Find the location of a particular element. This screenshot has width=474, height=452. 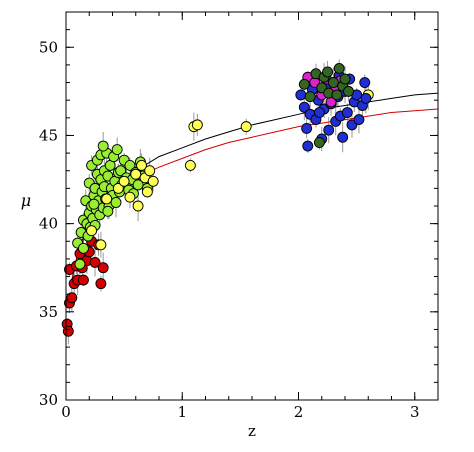

x-tick-label: 0 is located at coordinates (66, 412).